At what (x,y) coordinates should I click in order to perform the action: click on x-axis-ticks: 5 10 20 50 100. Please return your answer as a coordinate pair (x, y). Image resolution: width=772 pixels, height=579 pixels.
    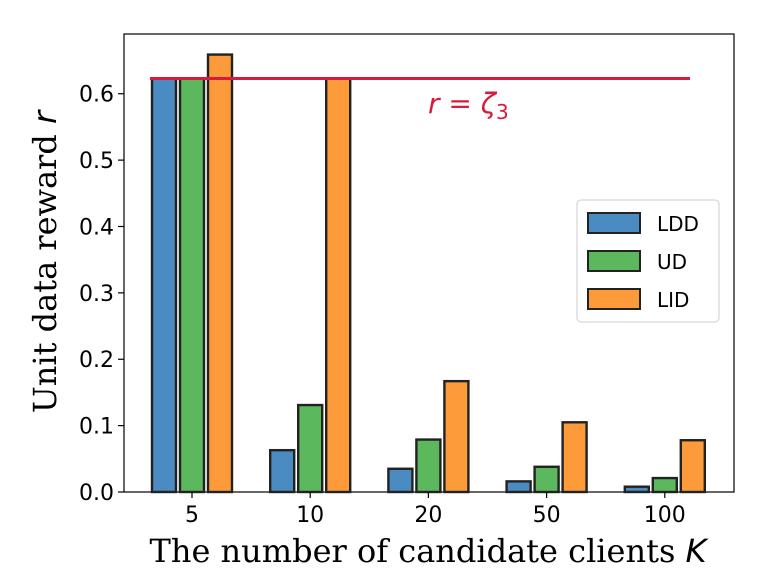
    Looking at the image, I should click on (435, 510).